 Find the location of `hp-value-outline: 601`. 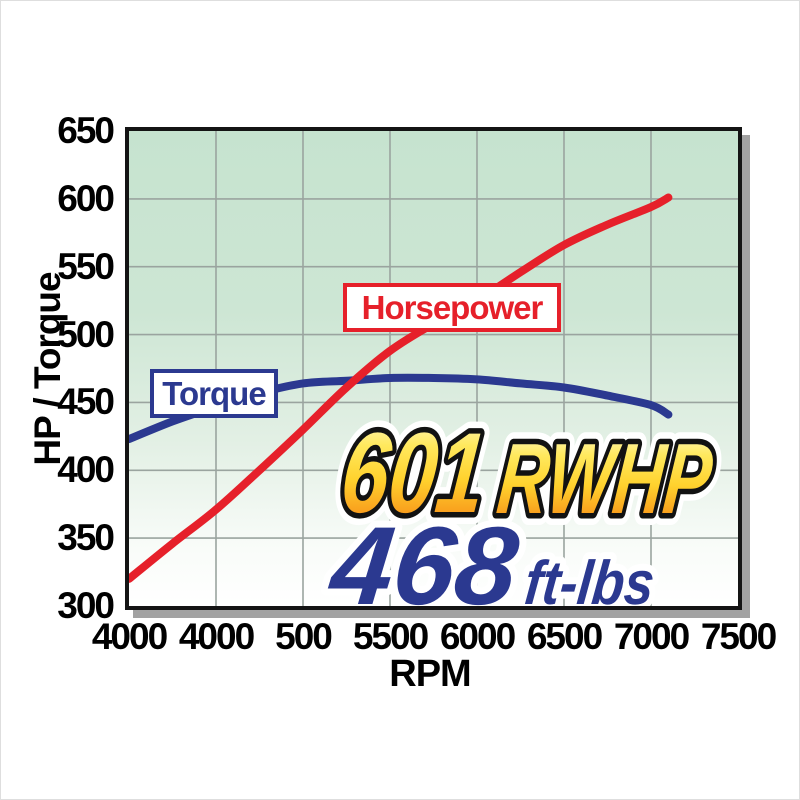

hp-value-outline: 601 is located at coordinates (413, 472).